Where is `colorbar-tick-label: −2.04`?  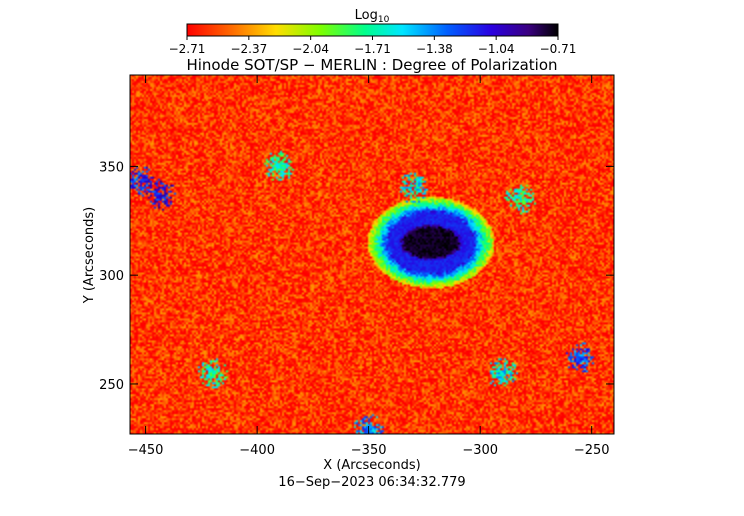
colorbar-tick-label: −2.04 is located at coordinates (310, 49).